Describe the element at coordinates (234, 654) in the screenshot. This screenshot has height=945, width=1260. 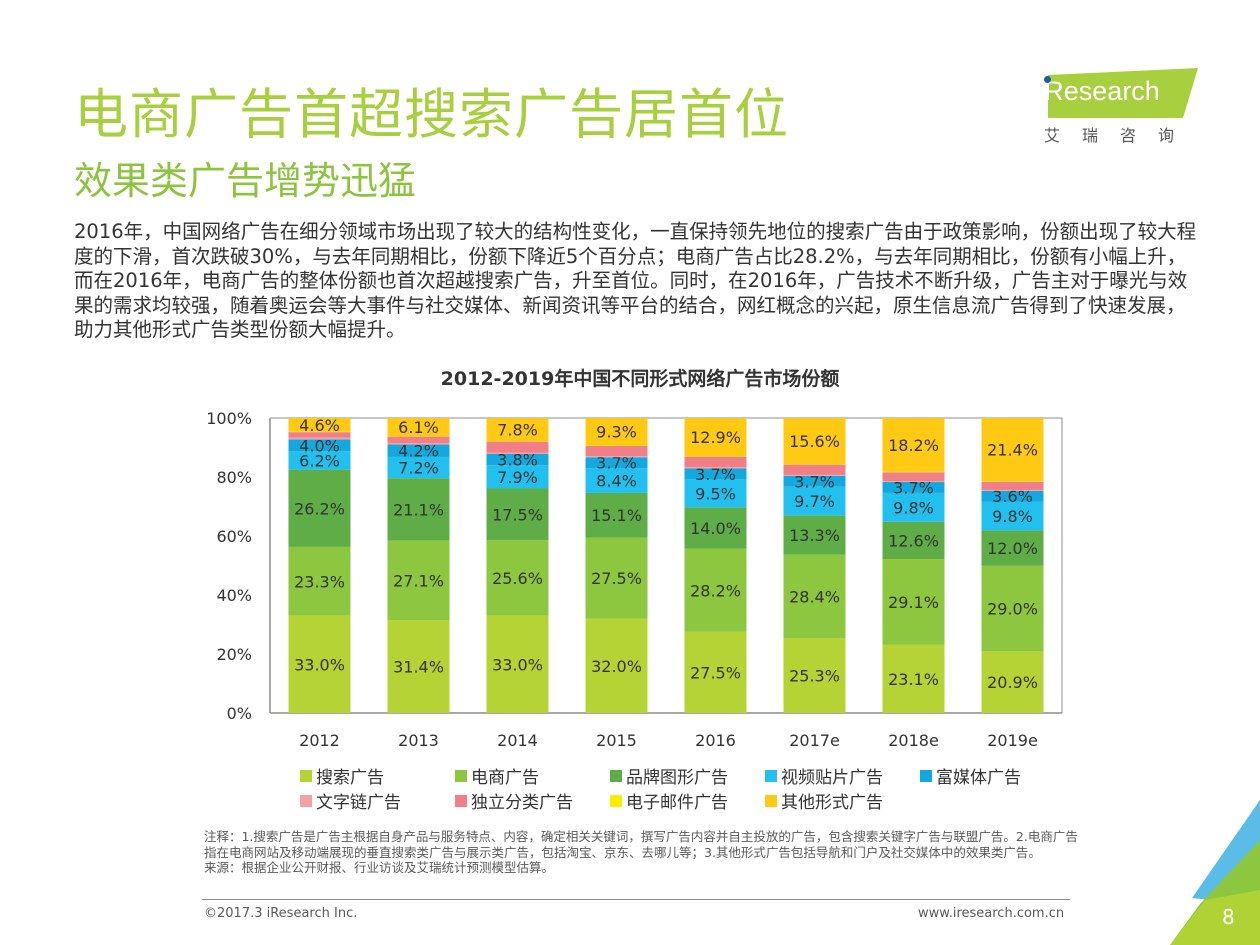
I see `y-tick-label: 20%` at that location.